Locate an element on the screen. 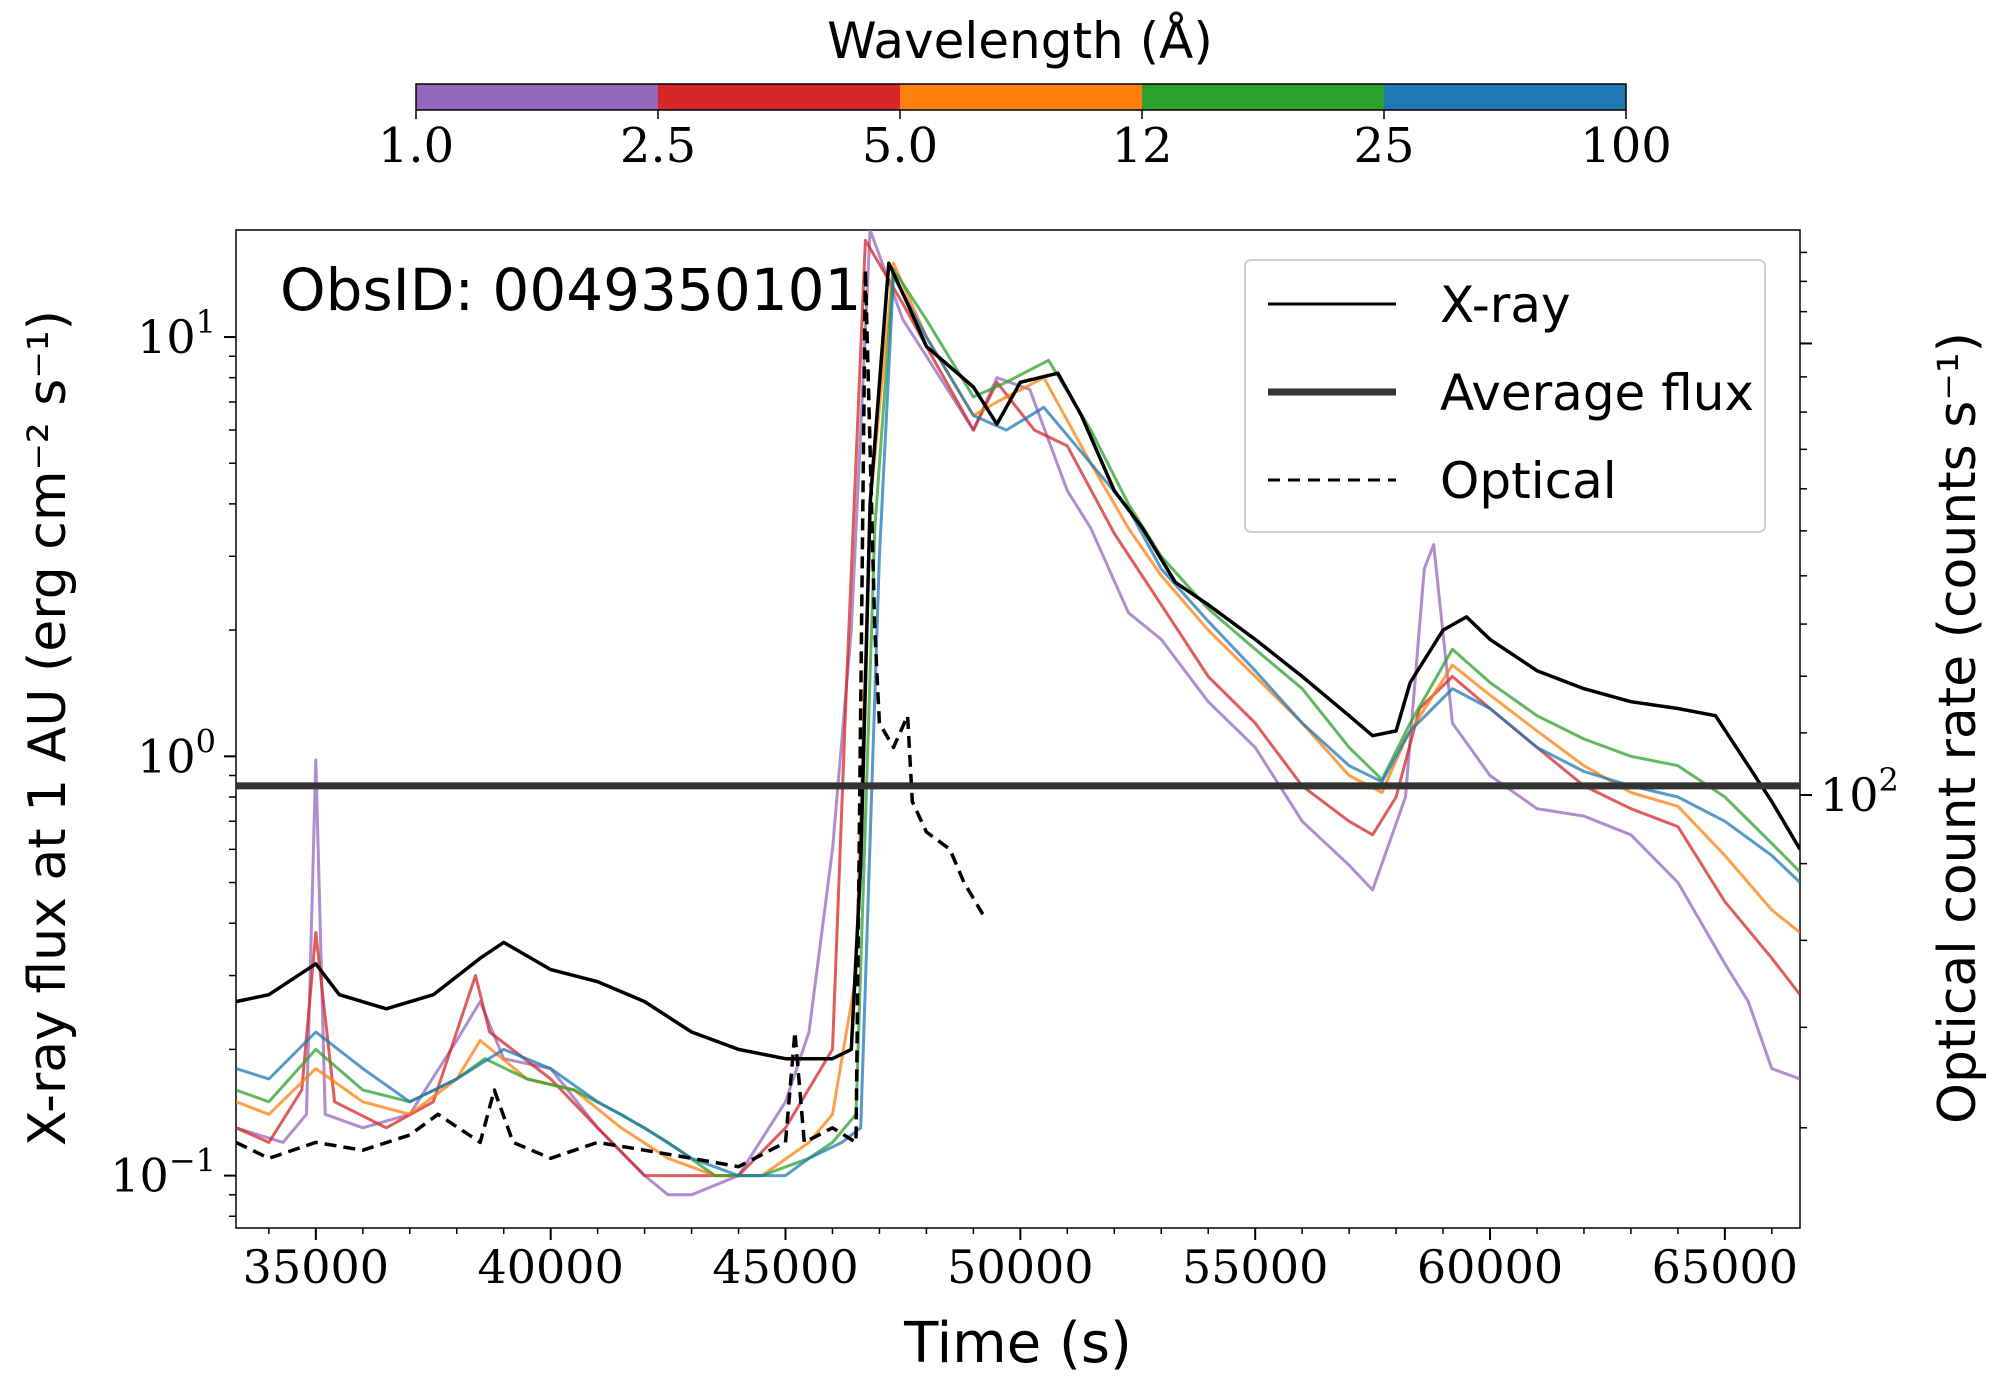 The height and width of the screenshot is (1381, 2002). colorbar-tick-label: 12 is located at coordinates (1141, 146).